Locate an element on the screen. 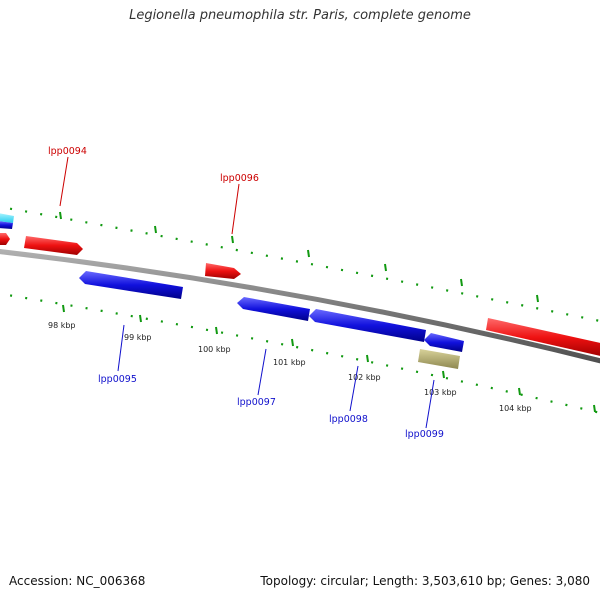 The height and width of the screenshot is (600, 600). tick-label: 104 kbp is located at coordinates (515, 408).